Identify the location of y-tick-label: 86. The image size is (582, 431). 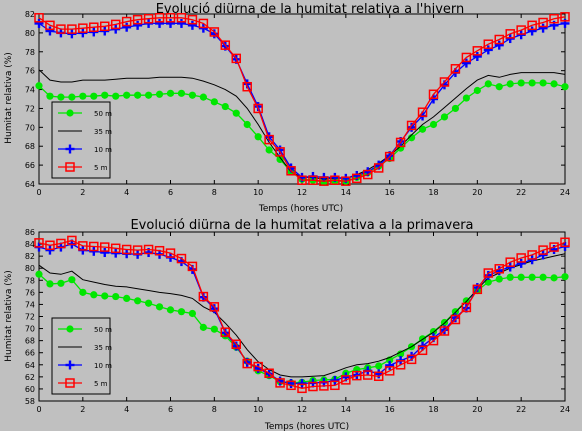
(30, 232).